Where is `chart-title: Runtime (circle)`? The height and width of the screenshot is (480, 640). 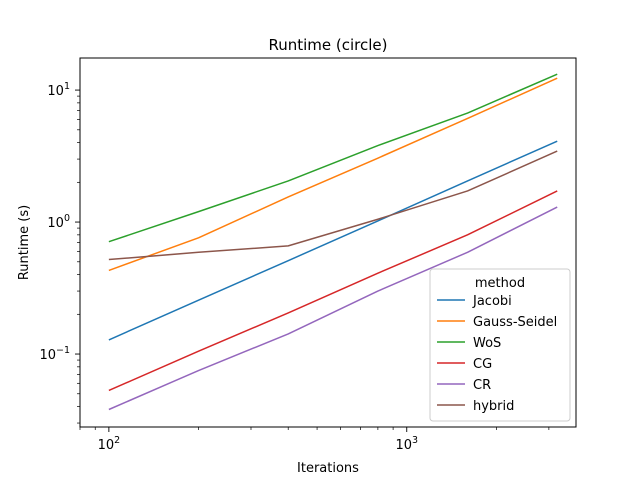 chart-title: Runtime (circle) is located at coordinates (327, 45).